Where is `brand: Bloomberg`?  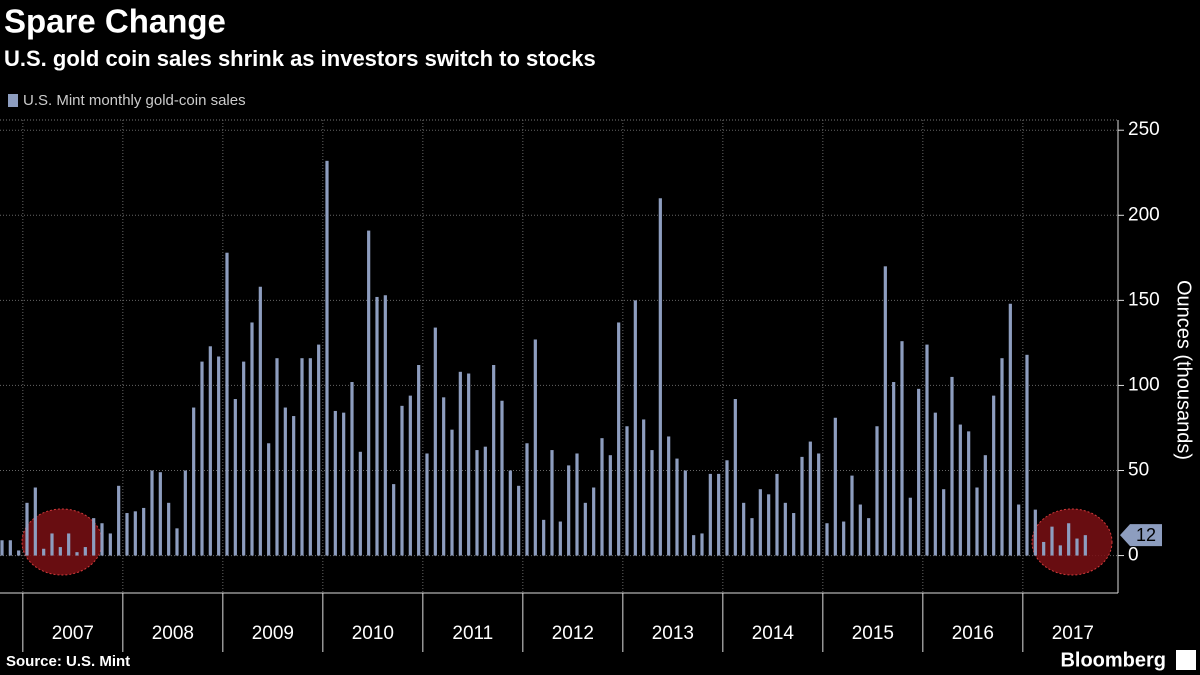
brand: Bloomberg is located at coordinates (1113, 660).